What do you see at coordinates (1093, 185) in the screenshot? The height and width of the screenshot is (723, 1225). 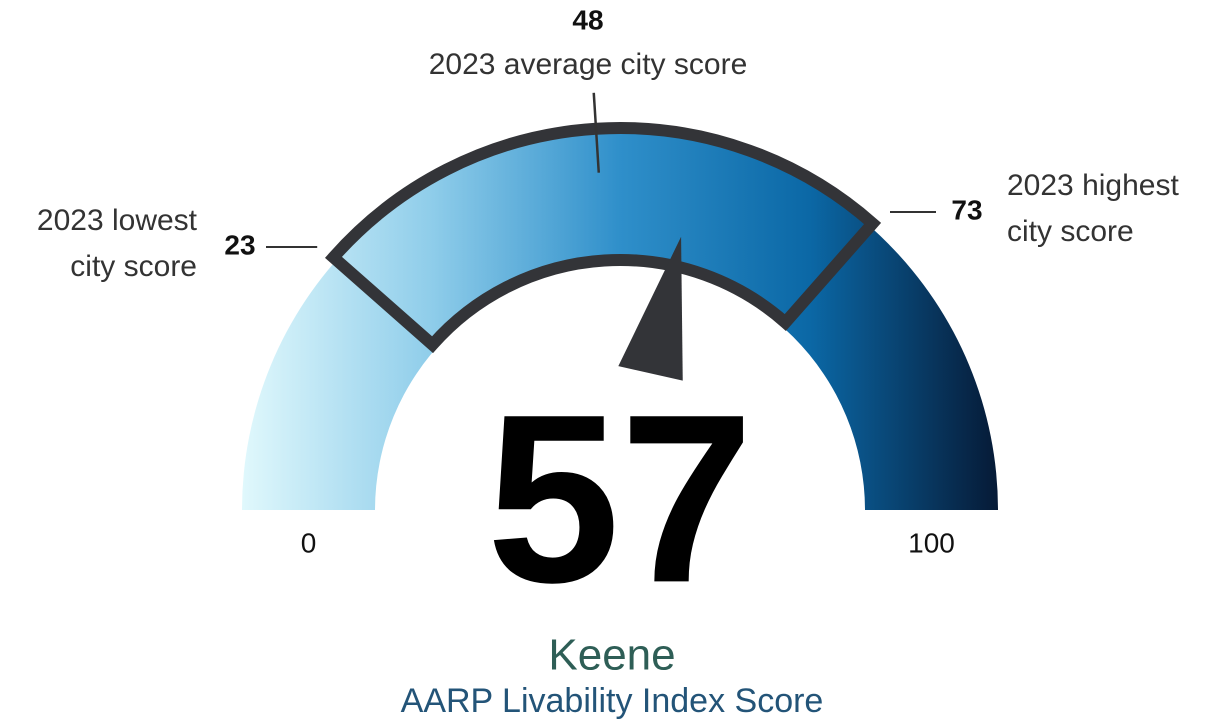 I see `marker-label: 2023 highest` at bounding box center [1093, 185].